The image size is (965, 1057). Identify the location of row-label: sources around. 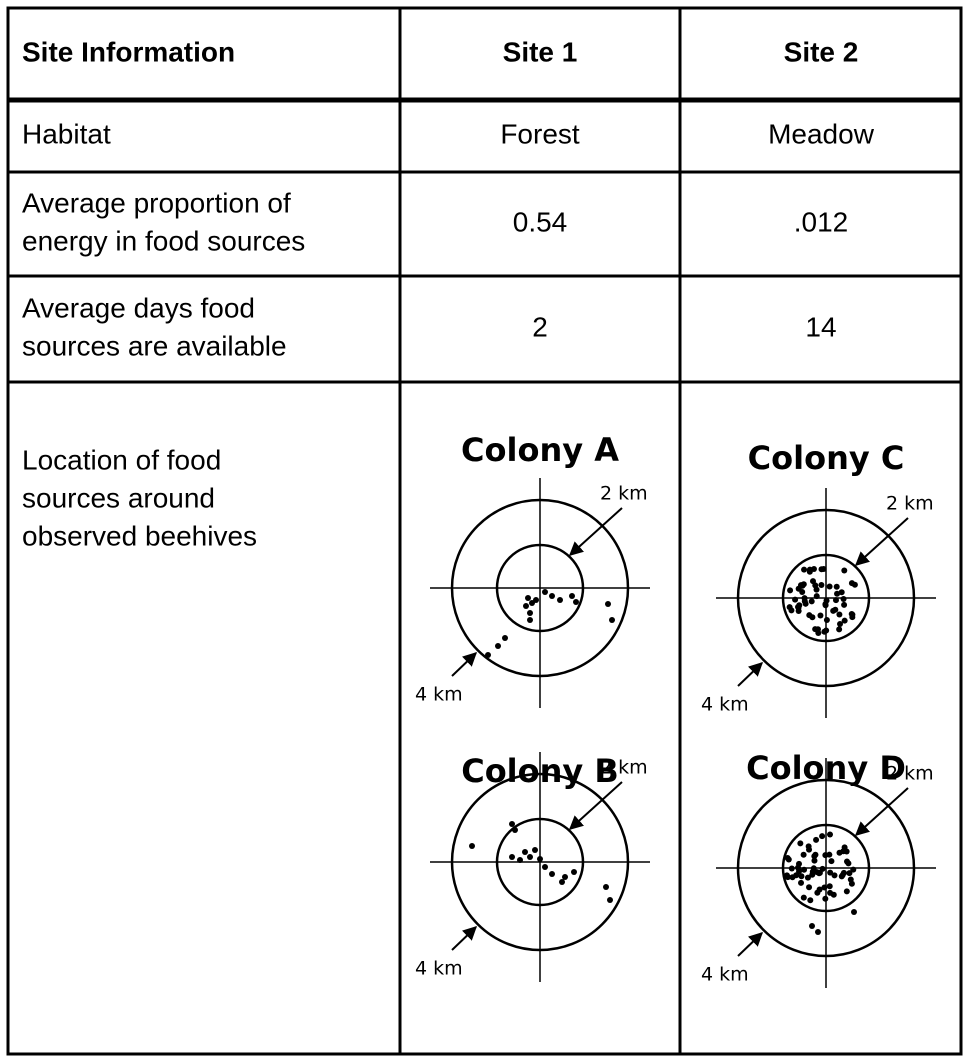
(118, 497).